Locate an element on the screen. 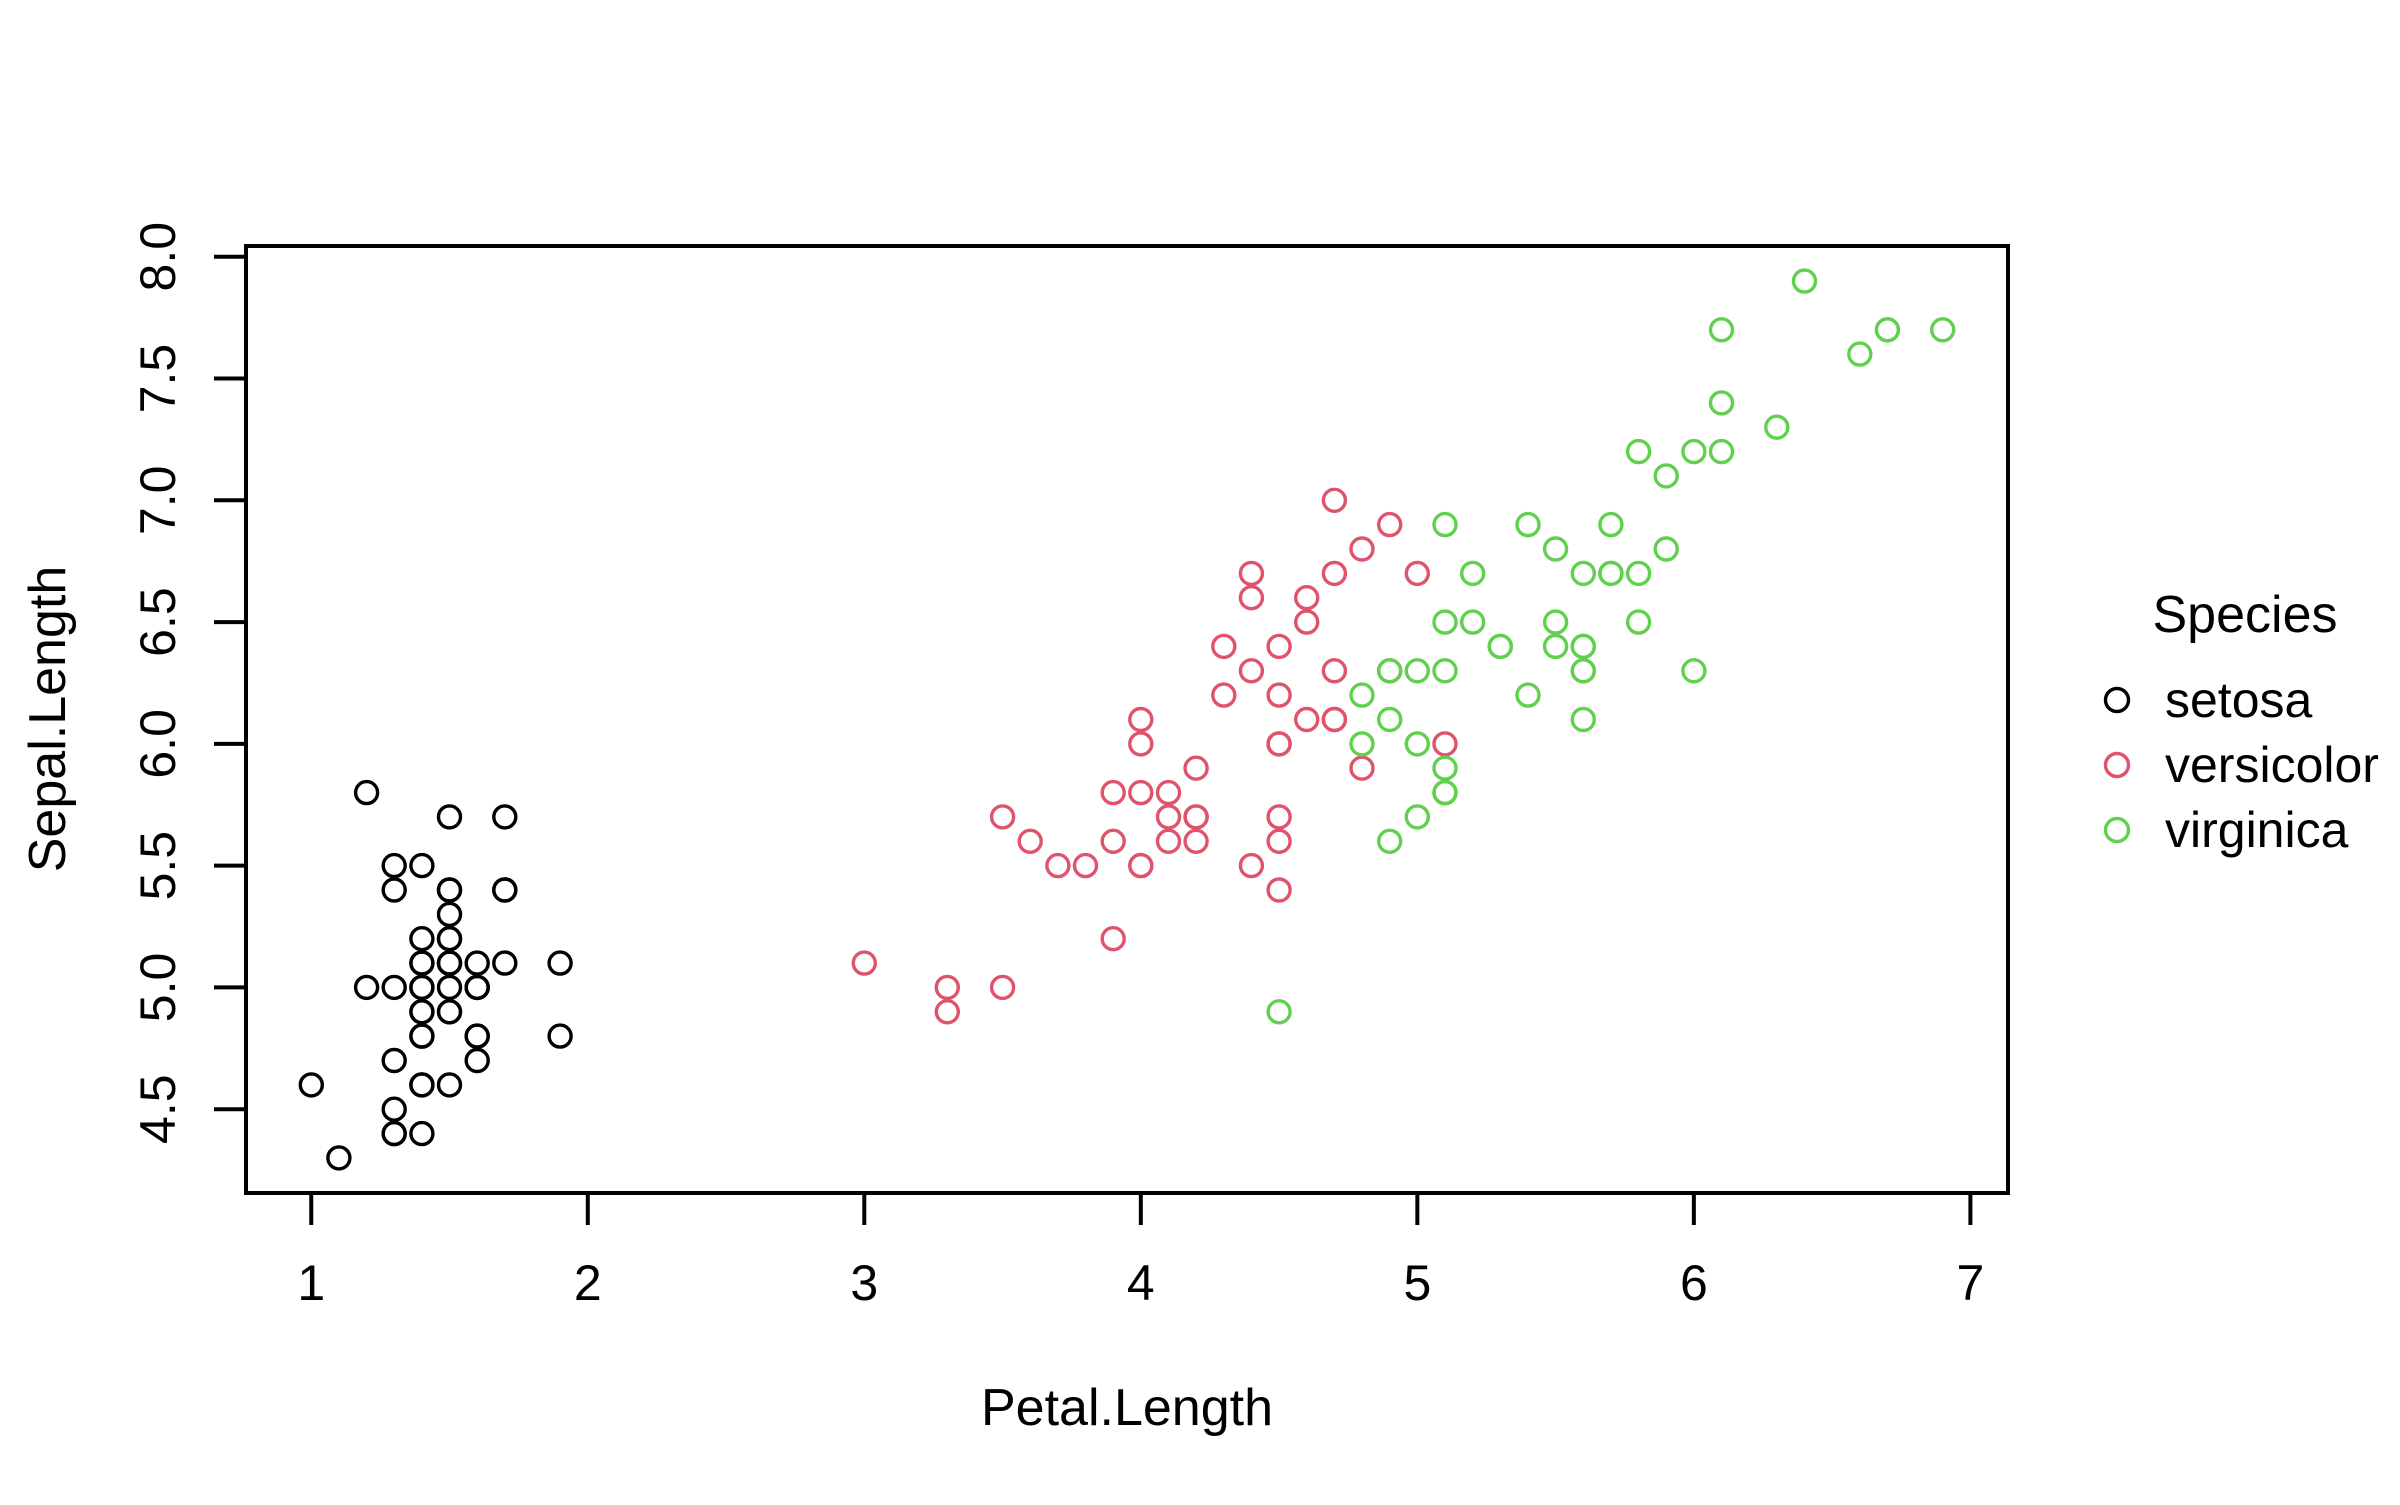 The height and width of the screenshot is (1505, 2400). legend-title: Species is located at coordinates (2245, 615).